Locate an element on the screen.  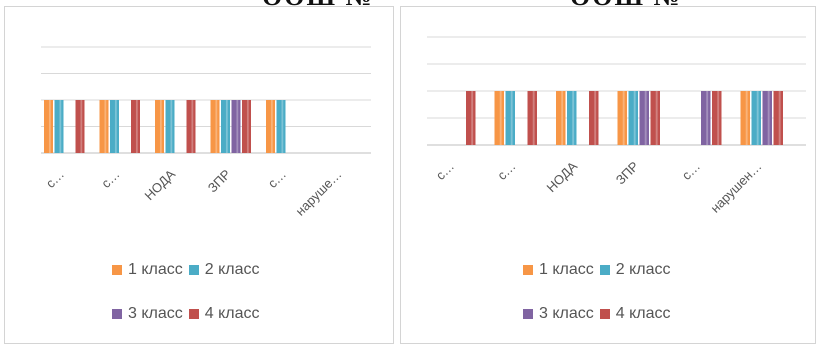
bar-2-класс-1 is located at coordinates (59, 126).